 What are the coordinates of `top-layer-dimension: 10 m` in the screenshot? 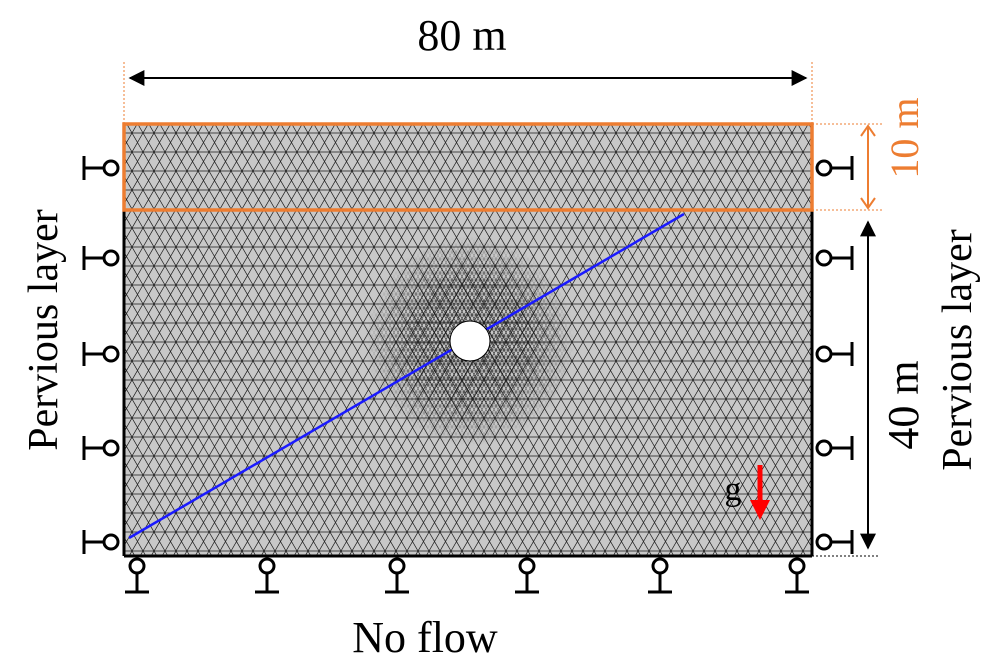 It's located at (893, 153).